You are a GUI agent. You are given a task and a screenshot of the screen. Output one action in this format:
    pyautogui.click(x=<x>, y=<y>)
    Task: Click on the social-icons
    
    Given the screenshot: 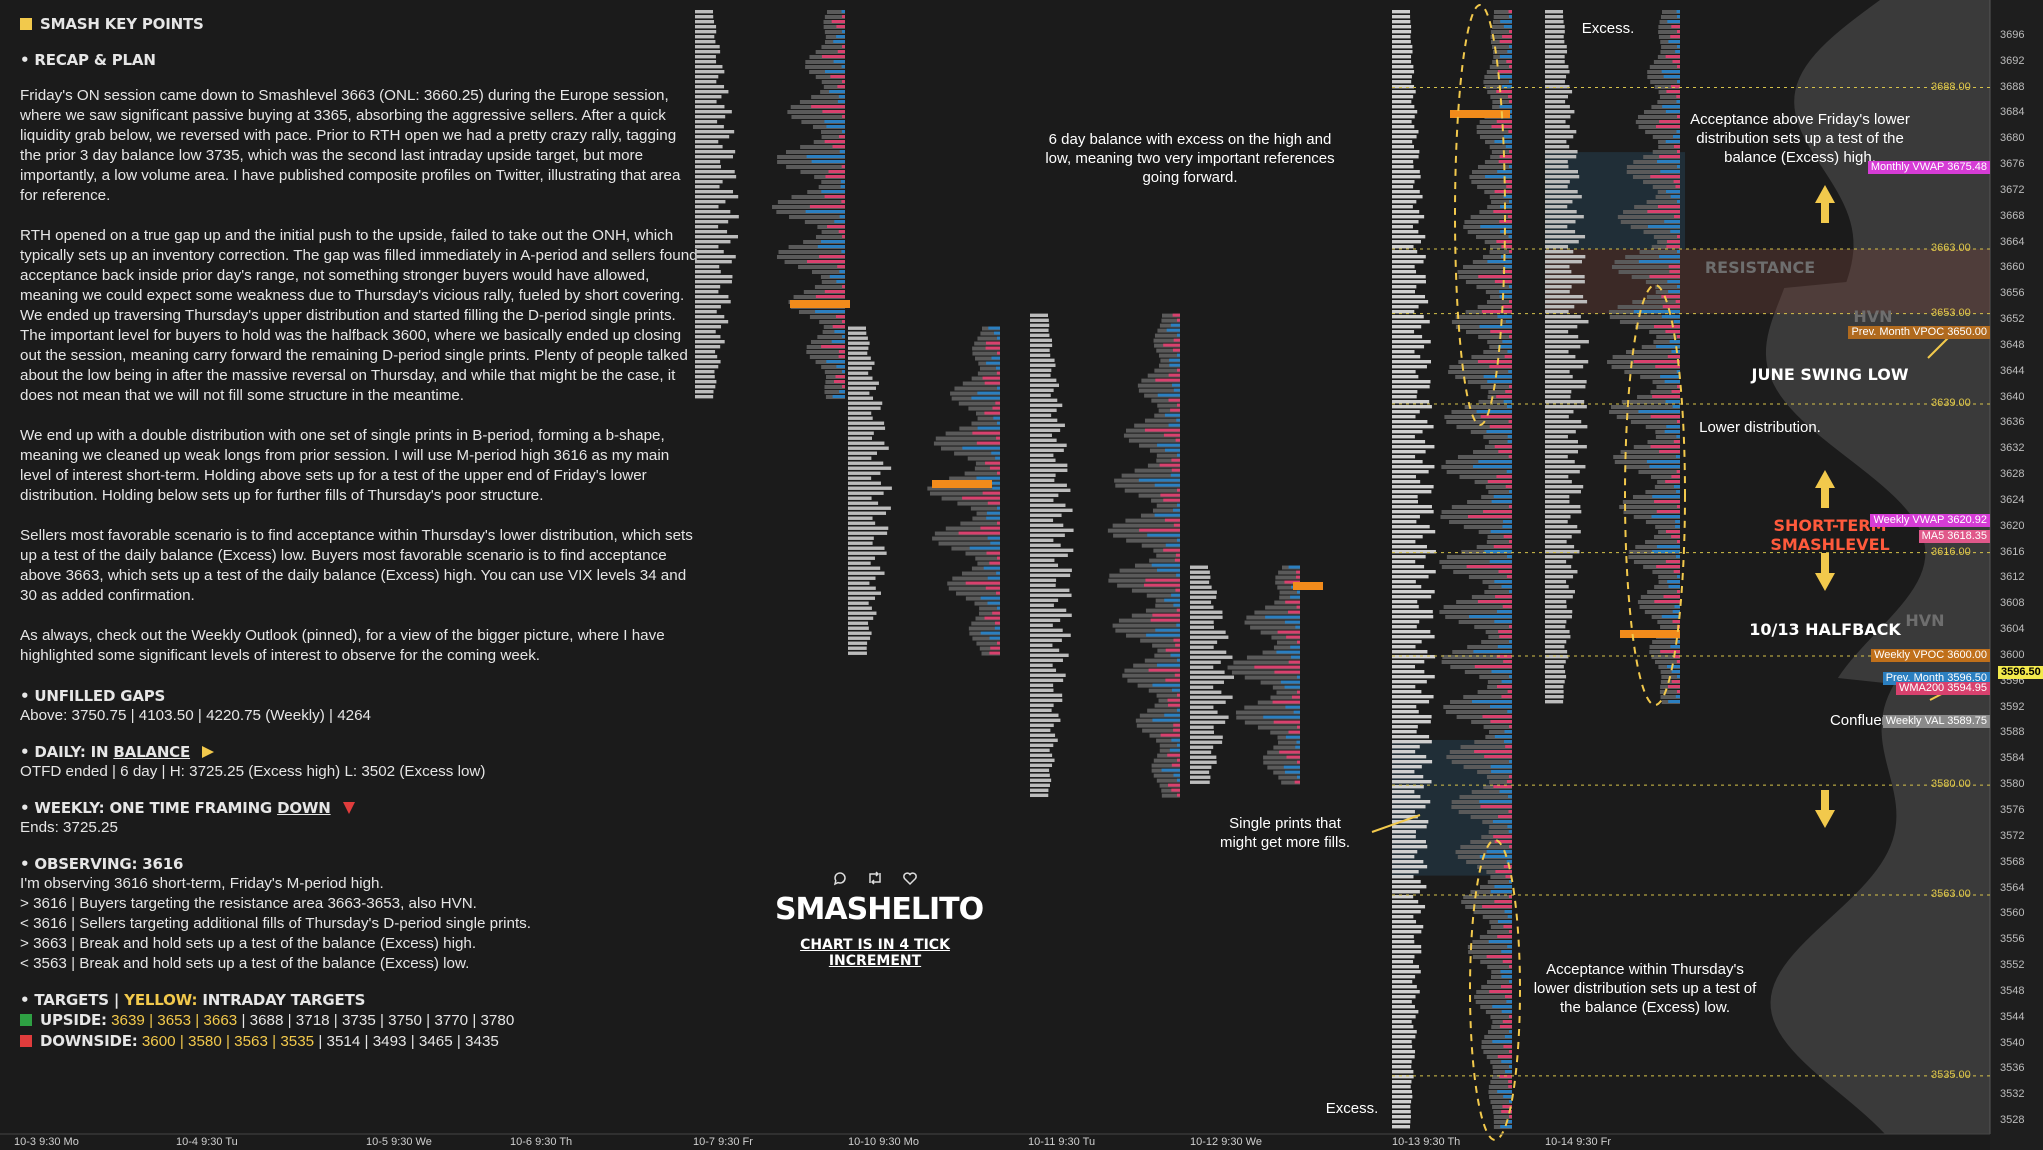 What is the action you would take?
    pyautogui.click(x=875, y=878)
    